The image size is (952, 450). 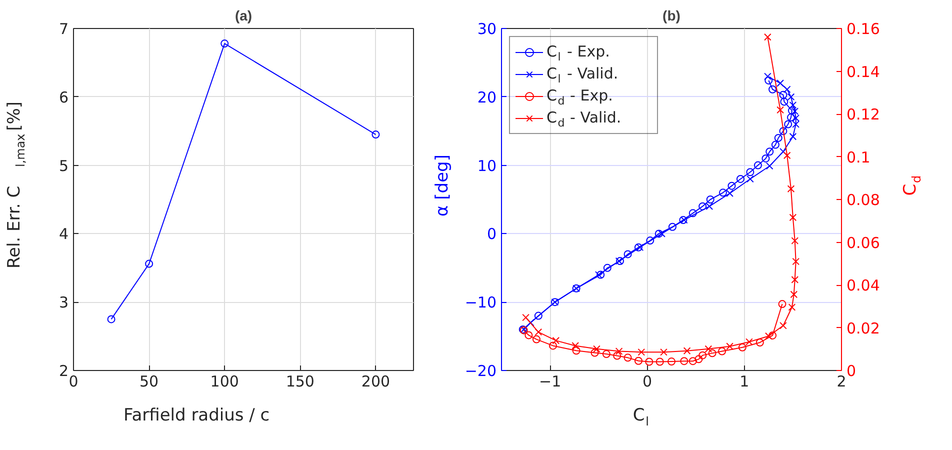 What do you see at coordinates (841, 381) in the screenshot?
I see `x-tick-label: 2` at bounding box center [841, 381].